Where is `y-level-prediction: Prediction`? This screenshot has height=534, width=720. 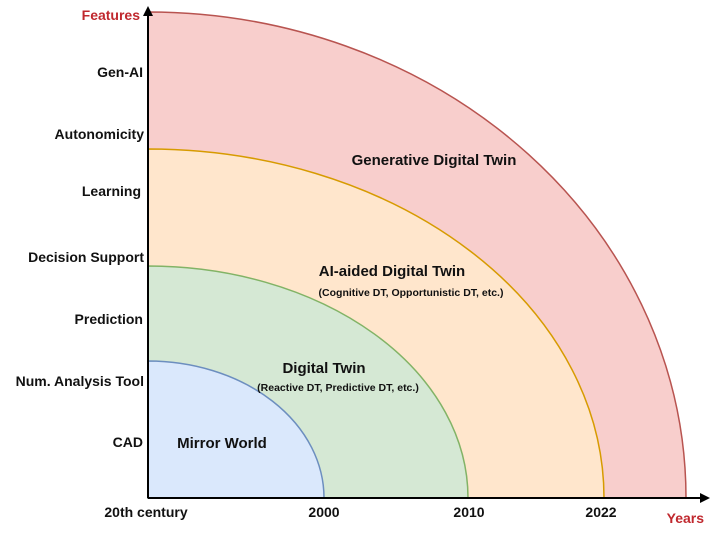
y-level-prediction: Prediction is located at coordinates (109, 319).